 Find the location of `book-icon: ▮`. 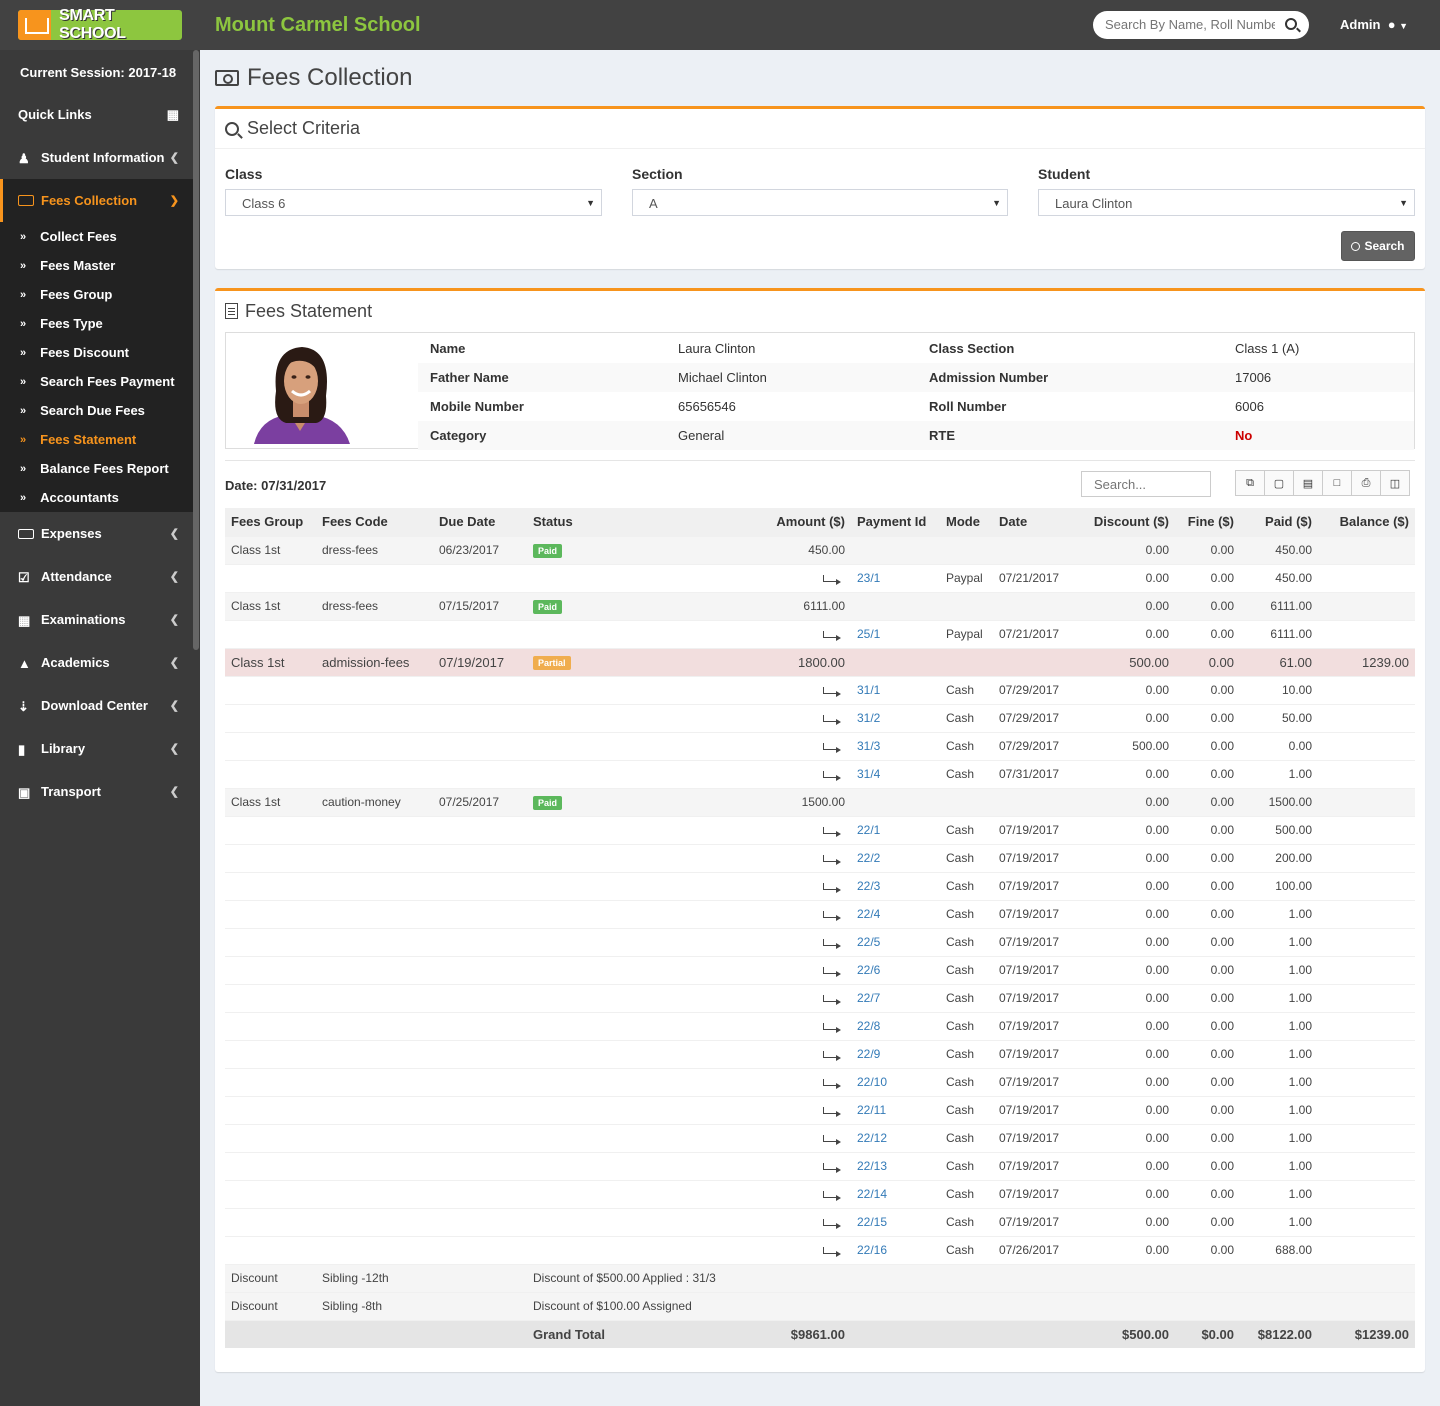

book-icon: ▮ is located at coordinates (22, 749).